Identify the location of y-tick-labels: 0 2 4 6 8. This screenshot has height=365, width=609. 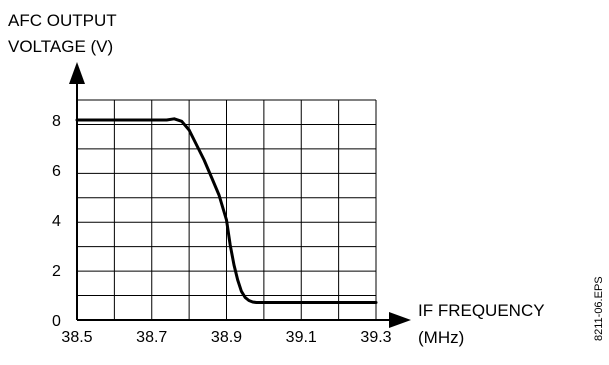
(56, 221).